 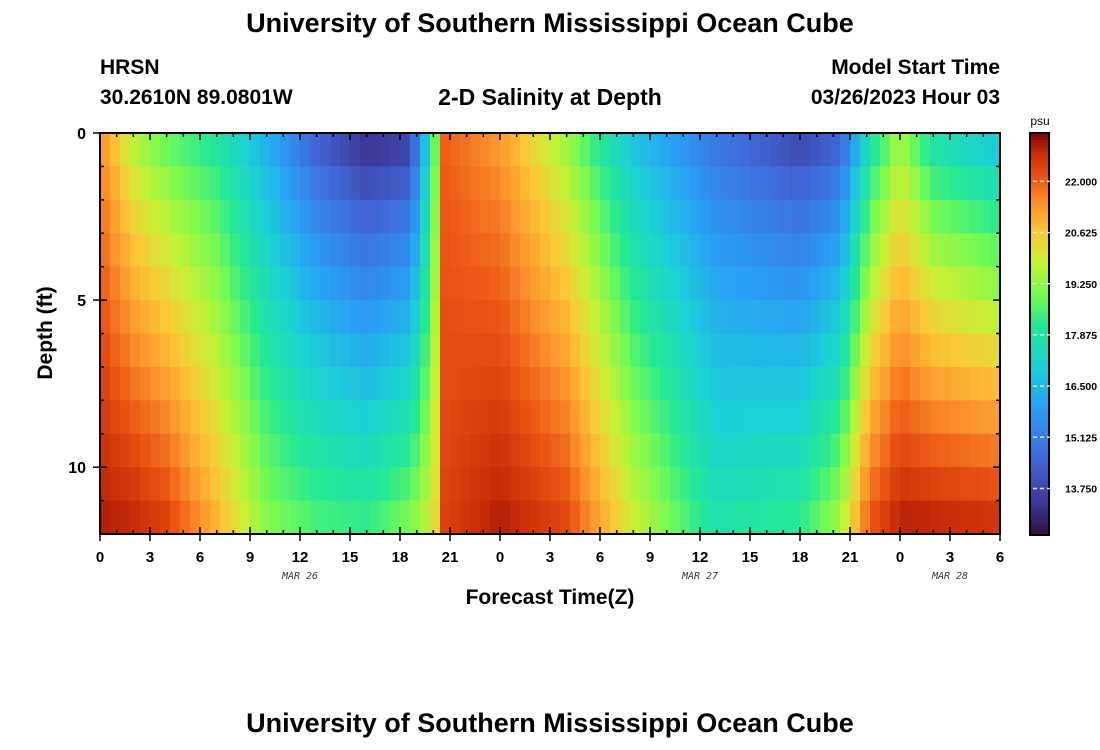 I want to click on x-tick-label: 12, so click(x=300, y=557).